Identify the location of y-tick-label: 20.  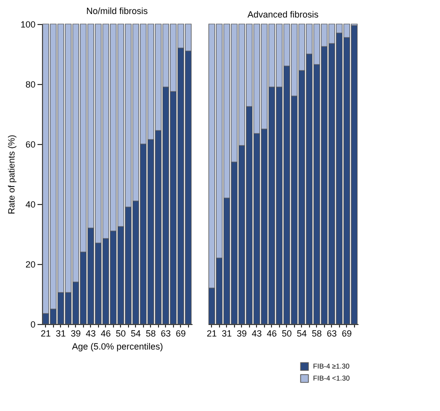
(30, 265).